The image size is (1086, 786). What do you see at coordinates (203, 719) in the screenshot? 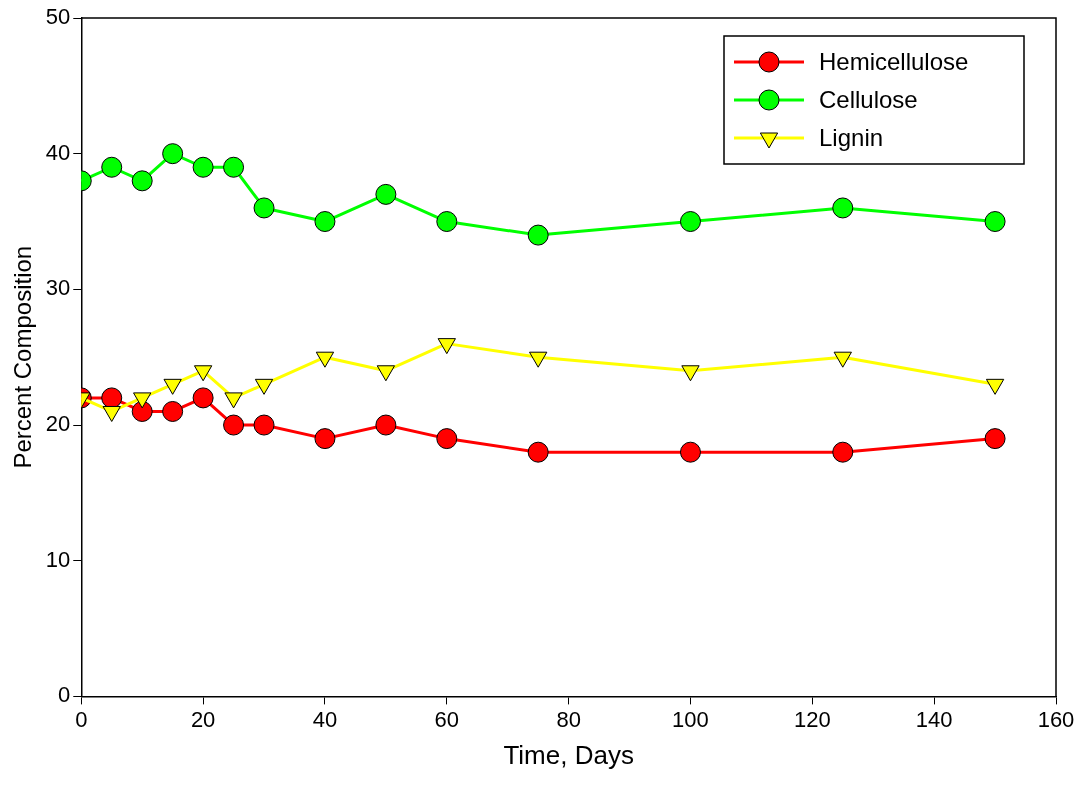
I see `x-tick-label: 20` at bounding box center [203, 719].